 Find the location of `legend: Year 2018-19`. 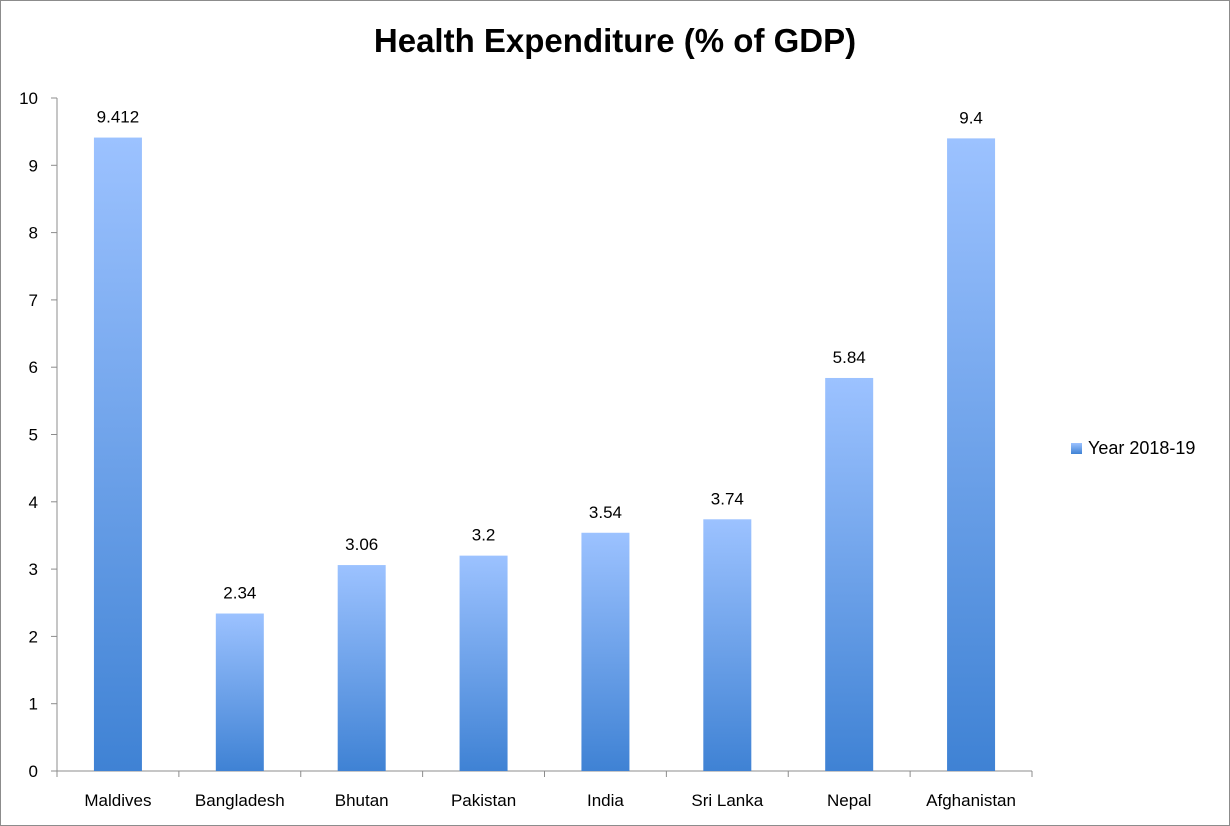

legend: Year 2018-19 is located at coordinates (1133, 448).